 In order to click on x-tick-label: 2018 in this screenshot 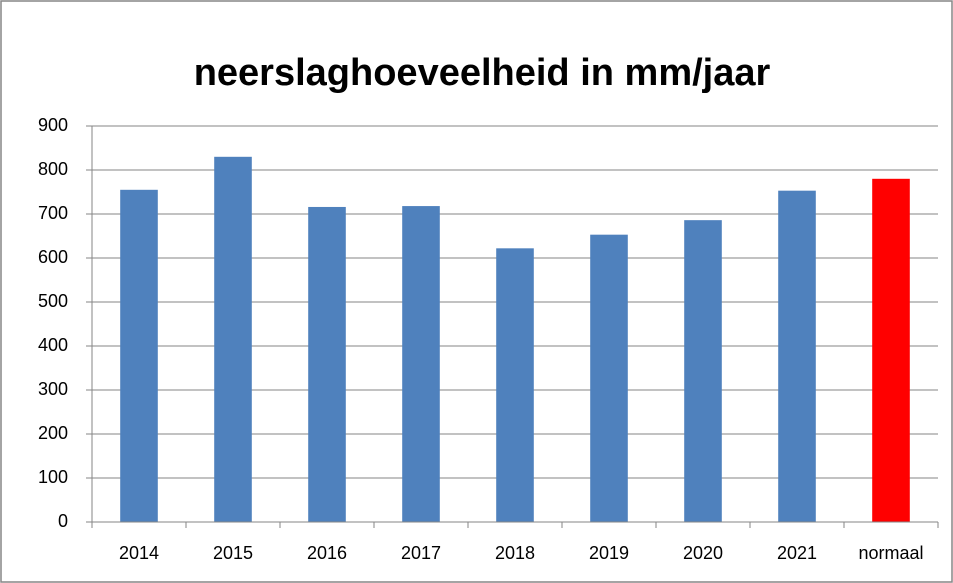, I will do `click(515, 553)`.